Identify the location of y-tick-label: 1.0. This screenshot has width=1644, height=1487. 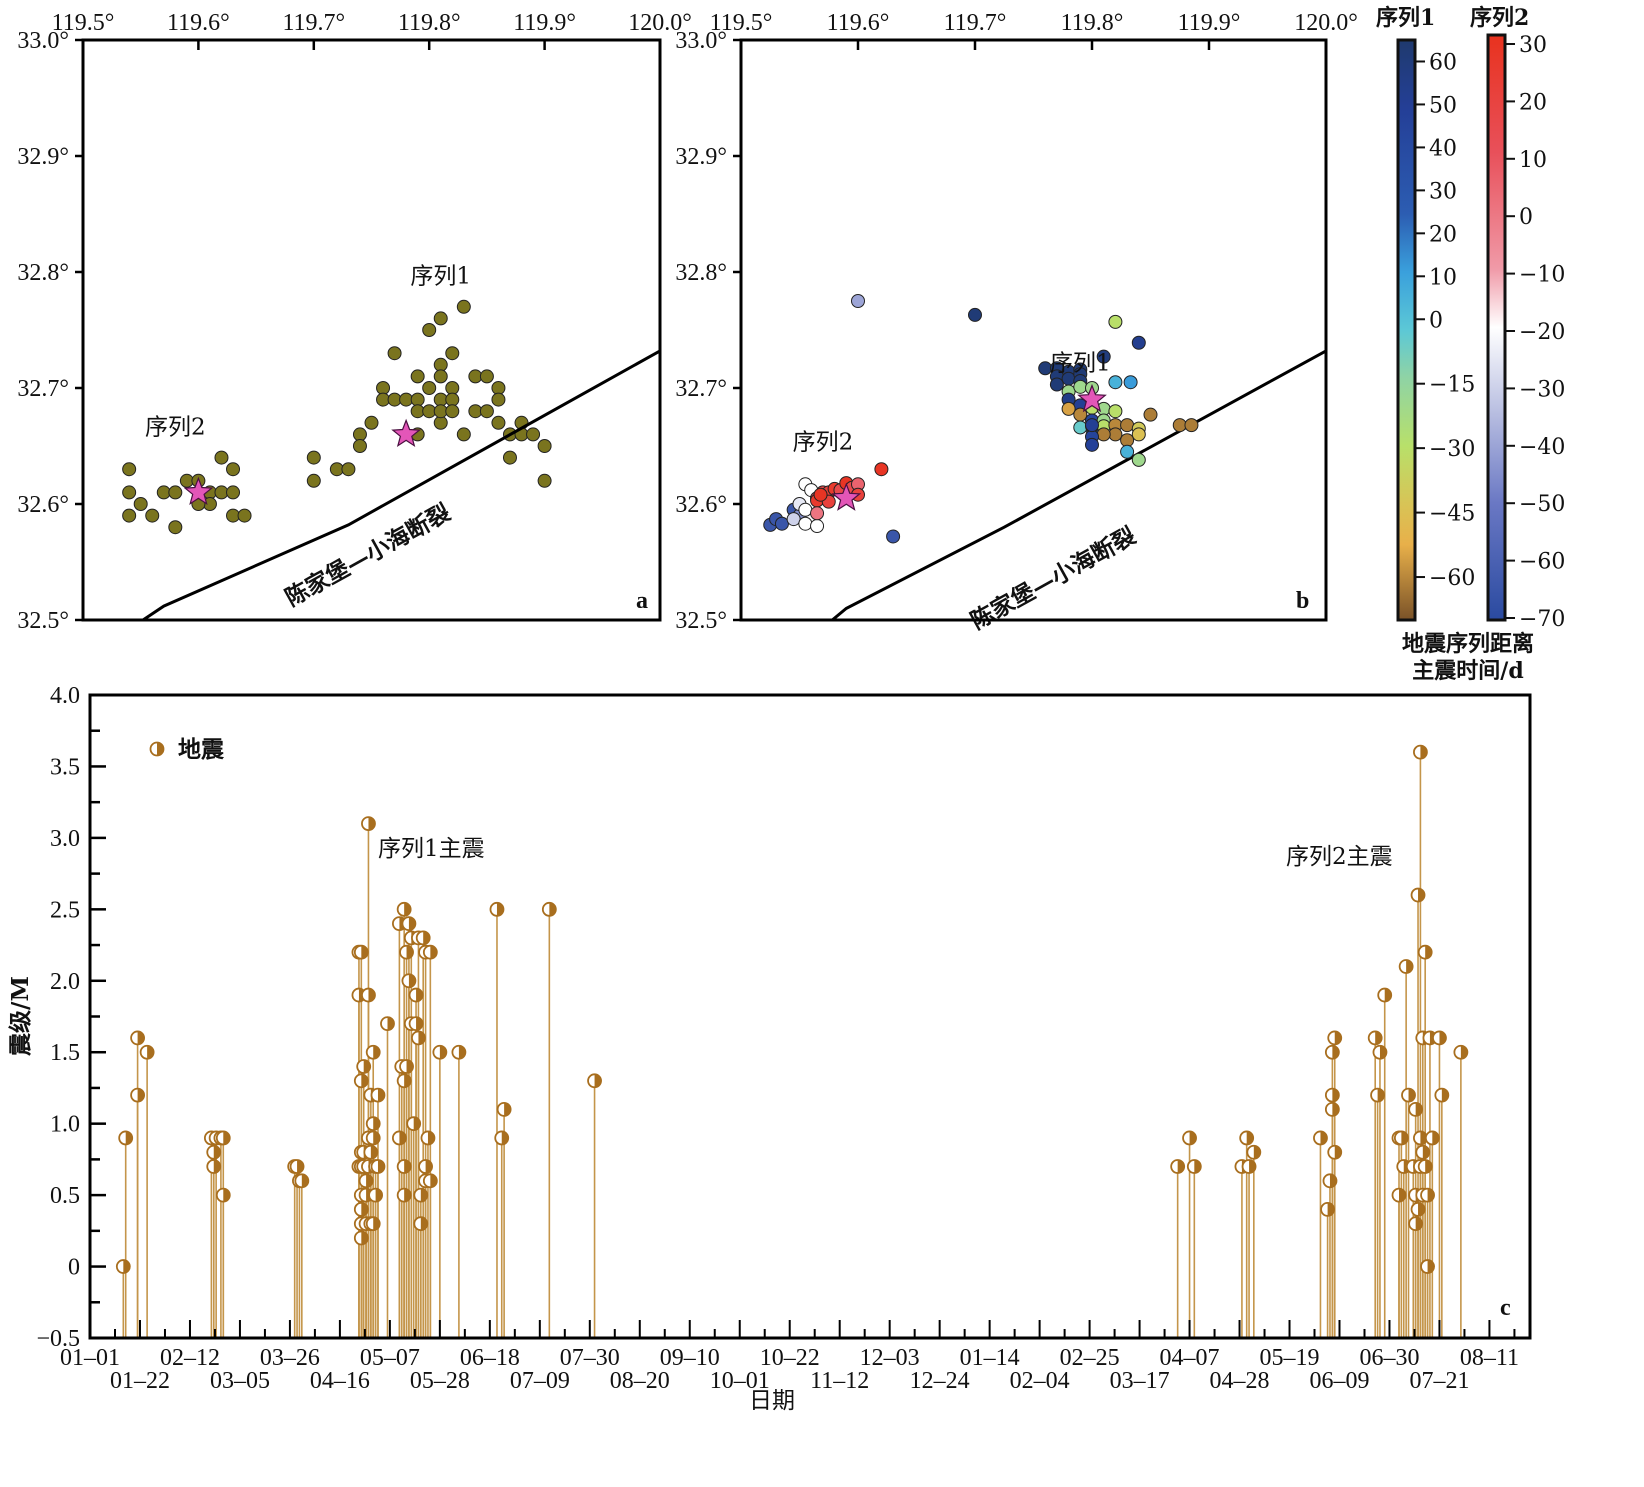
(65, 1125).